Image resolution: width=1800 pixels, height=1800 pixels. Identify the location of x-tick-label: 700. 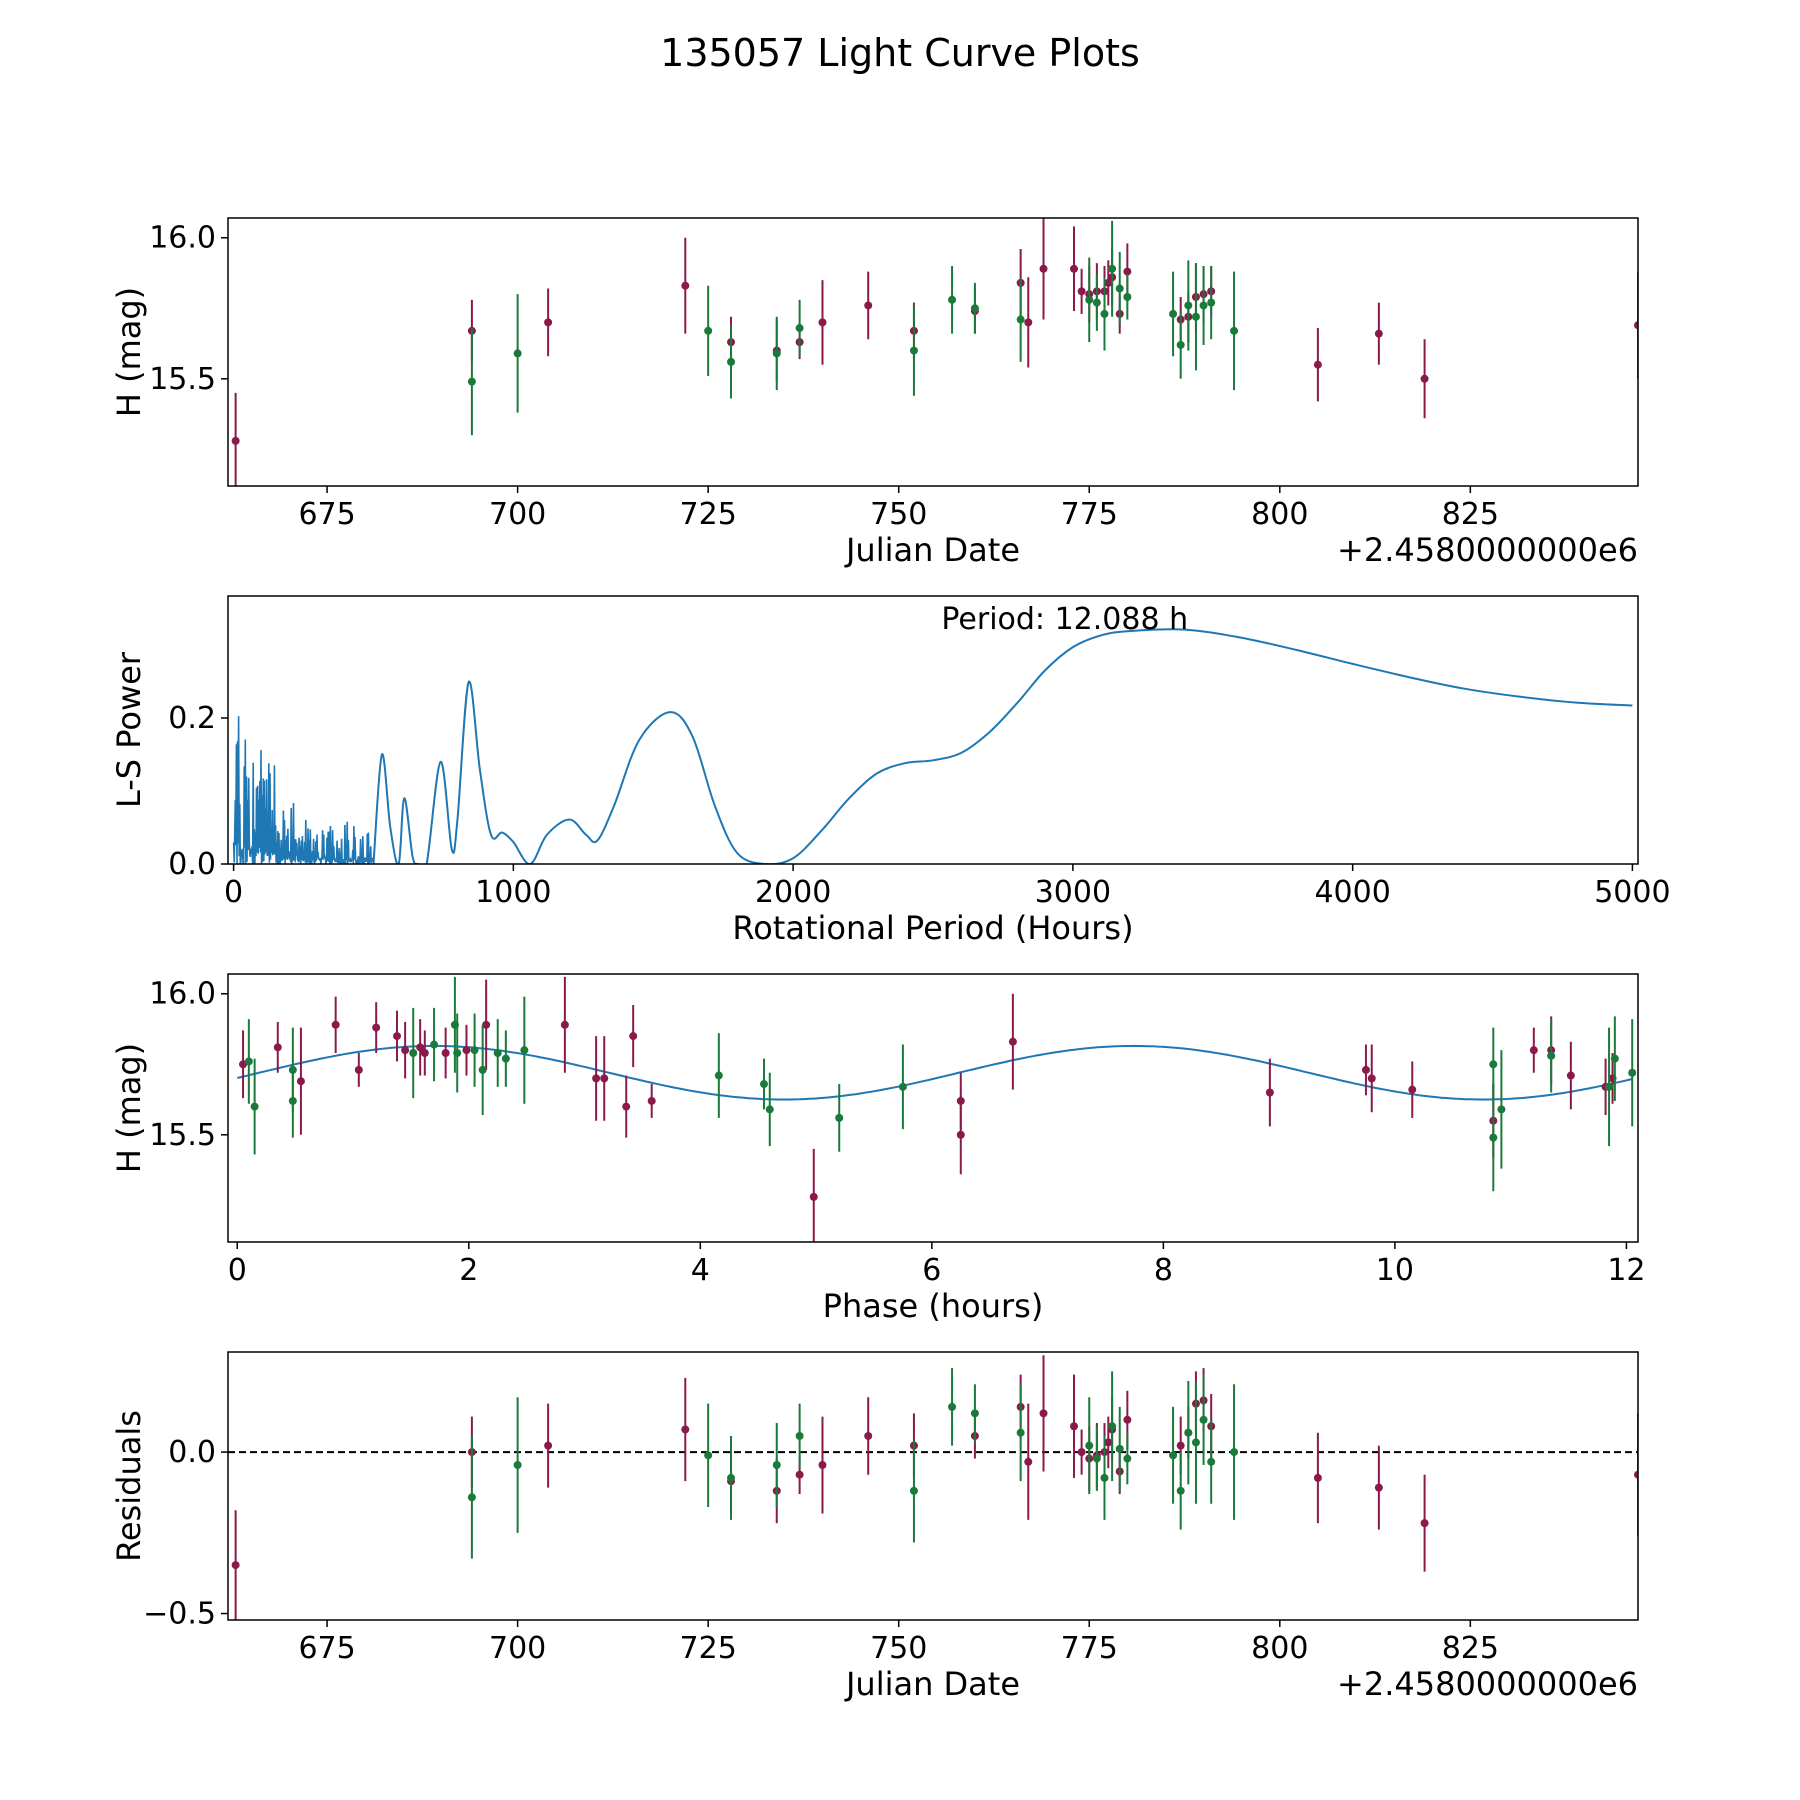
(517, 514).